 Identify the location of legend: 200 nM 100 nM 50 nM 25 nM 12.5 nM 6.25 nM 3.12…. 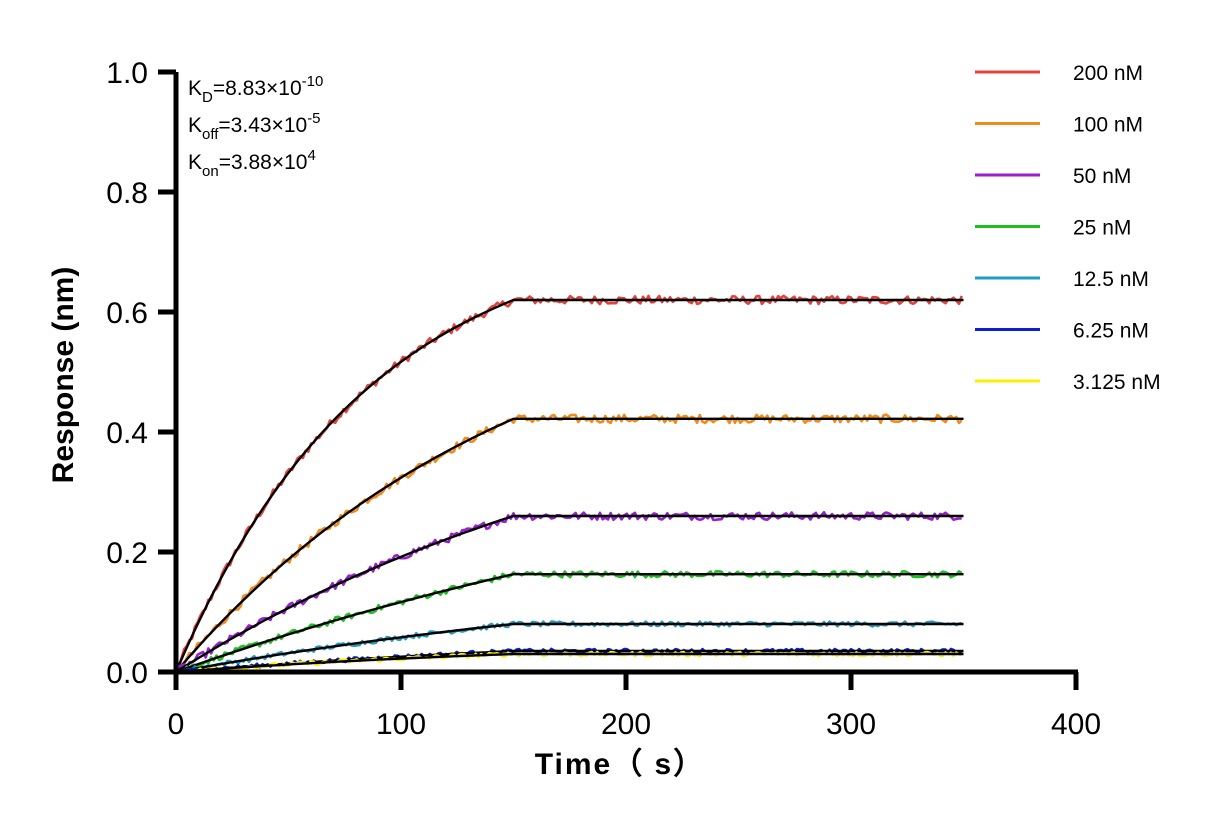
(1068, 228).